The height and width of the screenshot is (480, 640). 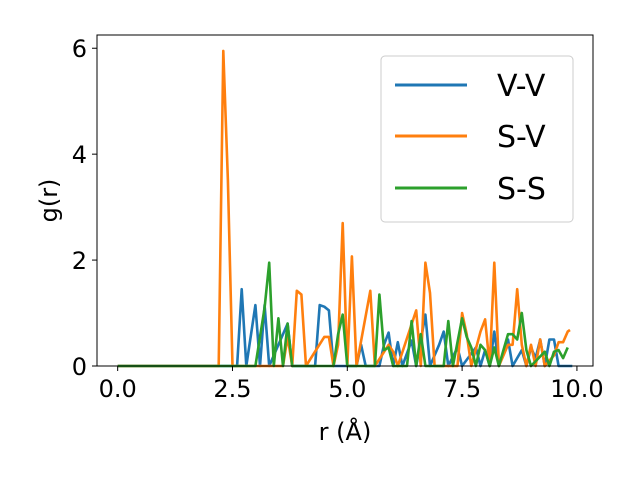 I want to click on y-axis-label: g(r), so click(x=49, y=201).